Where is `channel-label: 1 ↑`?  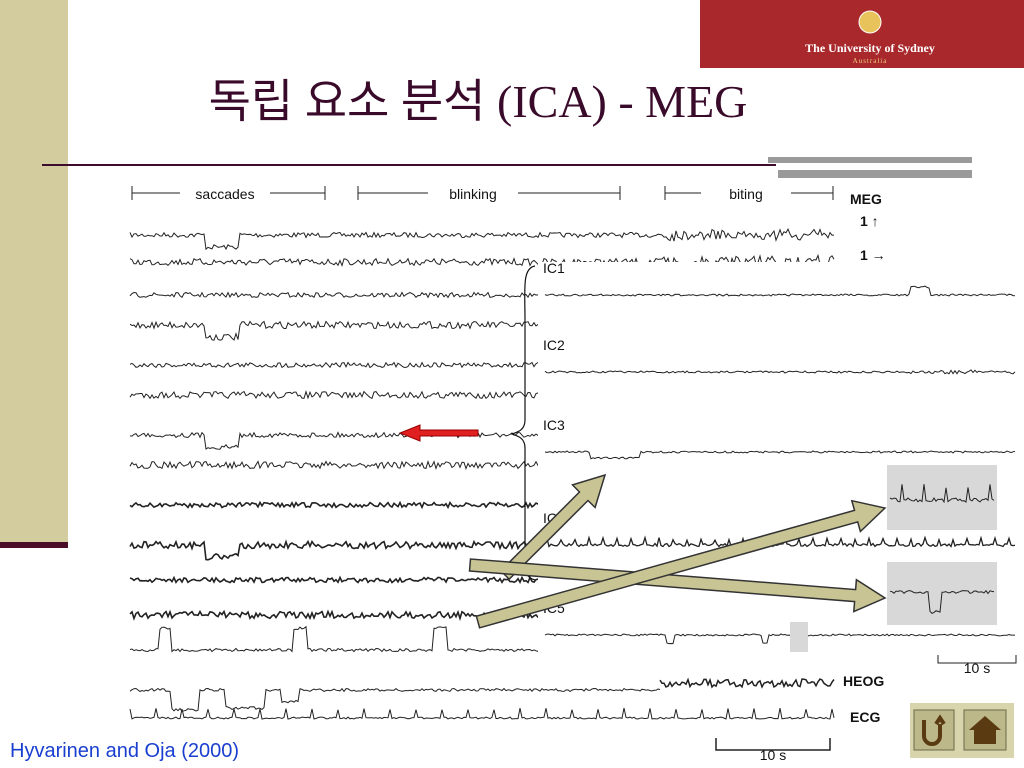 channel-label: 1 ↑ is located at coordinates (869, 221).